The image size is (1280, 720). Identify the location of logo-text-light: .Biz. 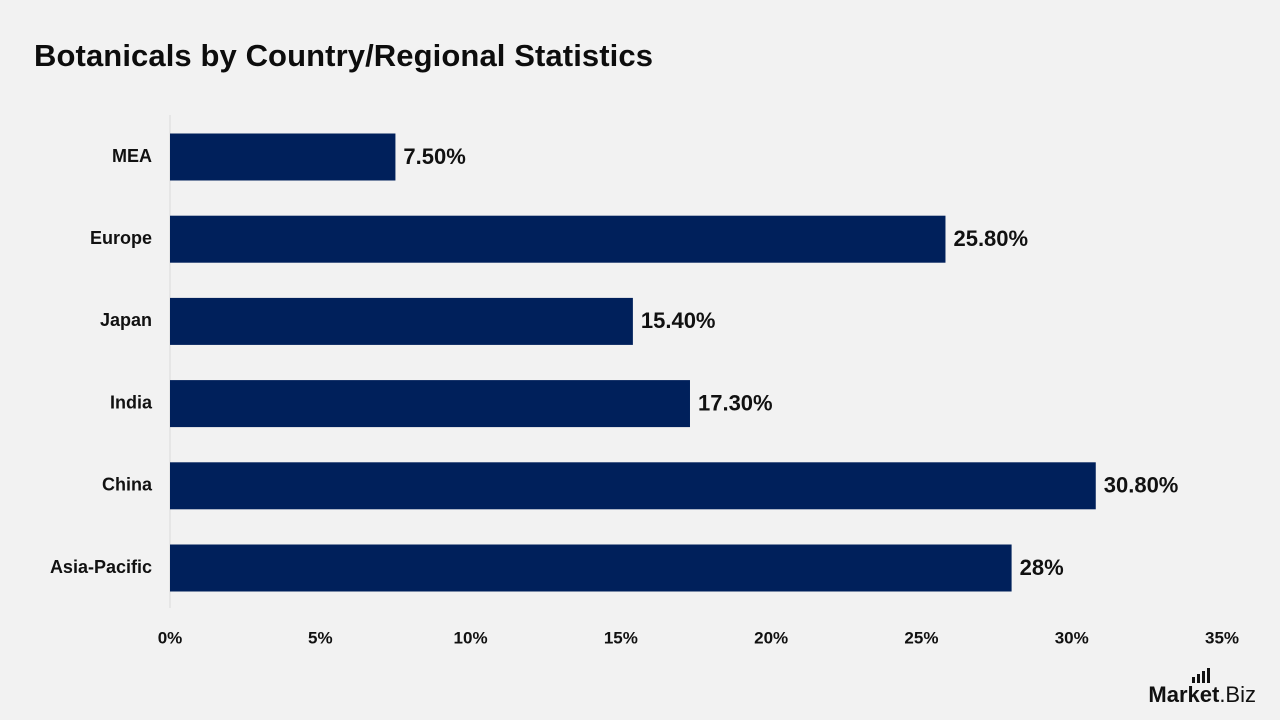
(1237, 694).